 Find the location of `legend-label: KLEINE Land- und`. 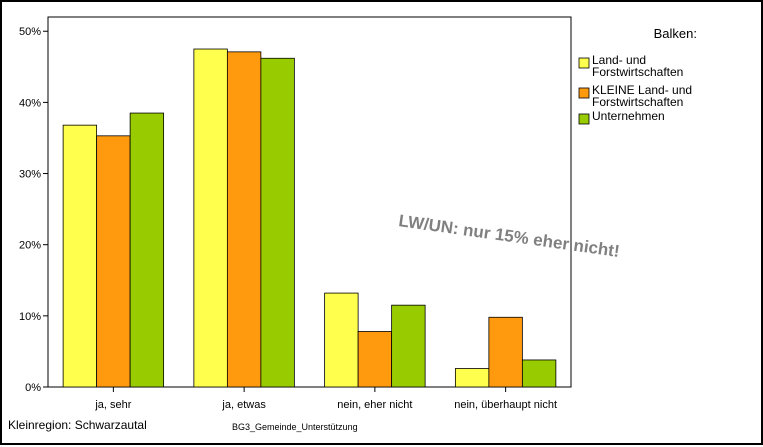

legend-label: KLEINE Land- und is located at coordinates (642, 90).